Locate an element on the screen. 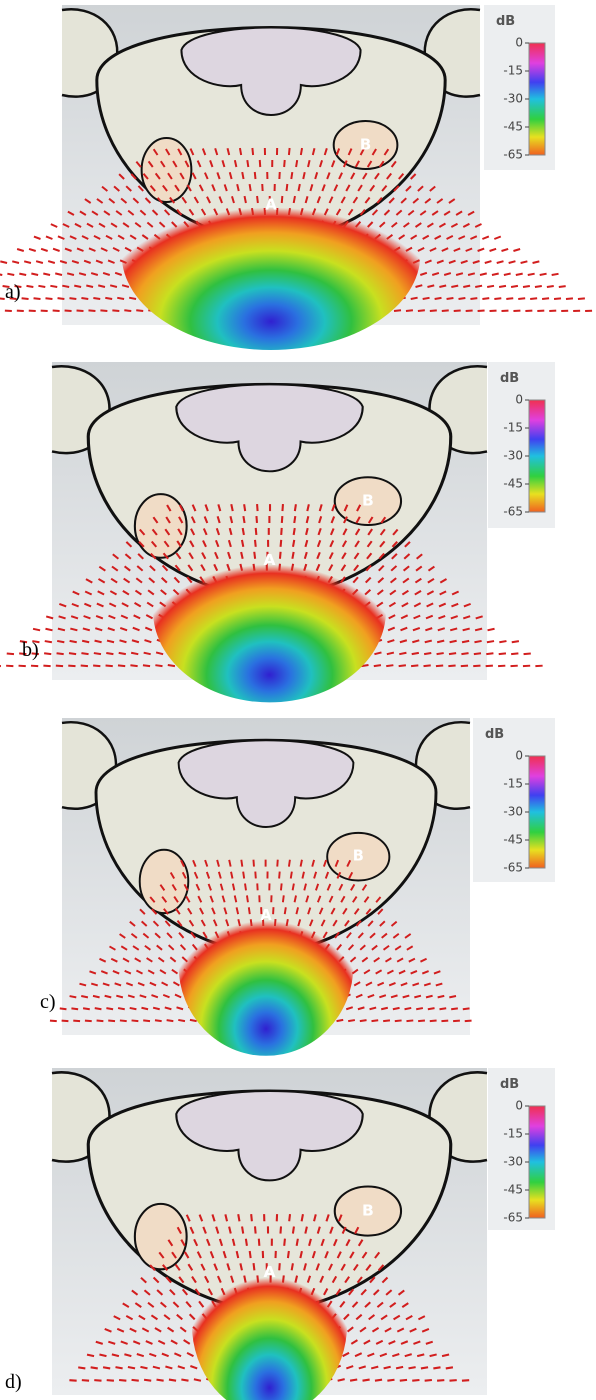 The image size is (596, 1400). colorbar: dB0 -15 -30 -45 -65 is located at coordinates (519, 87).